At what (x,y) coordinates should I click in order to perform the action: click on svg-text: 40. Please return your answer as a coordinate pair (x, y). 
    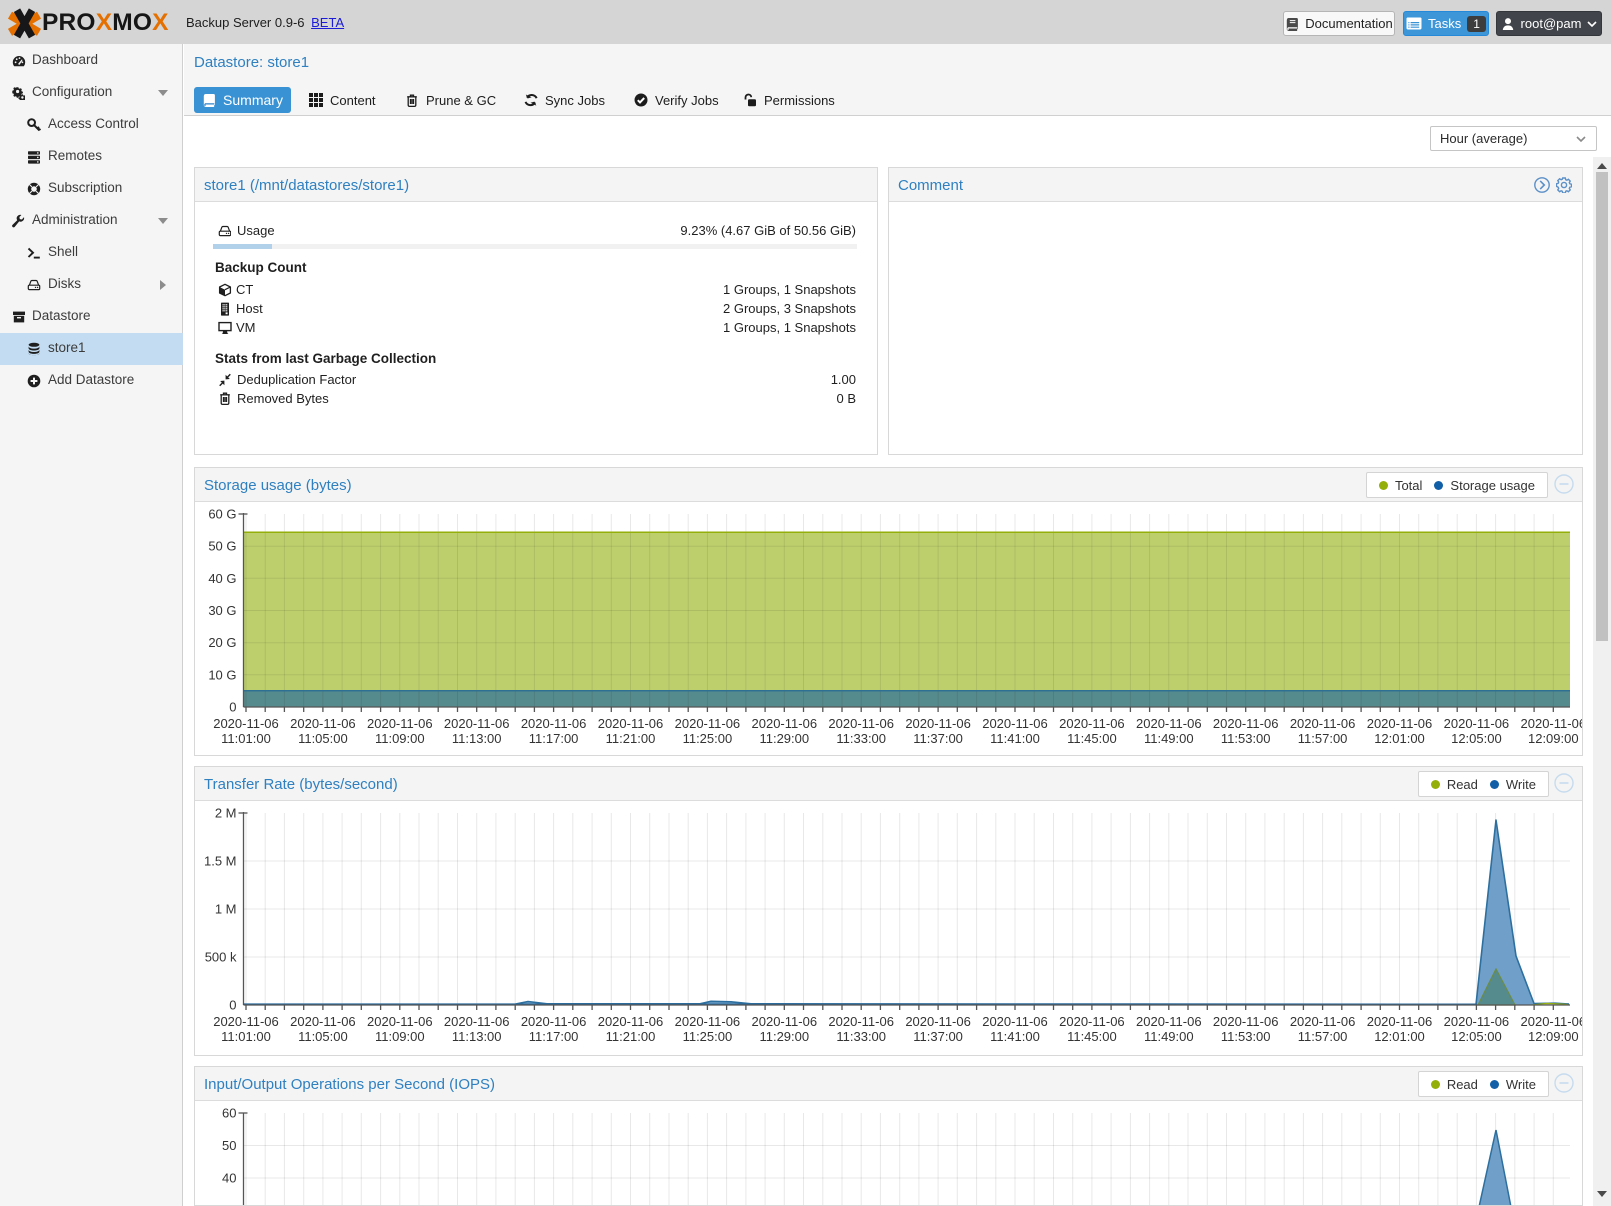
    Looking at the image, I should click on (229, 1178).